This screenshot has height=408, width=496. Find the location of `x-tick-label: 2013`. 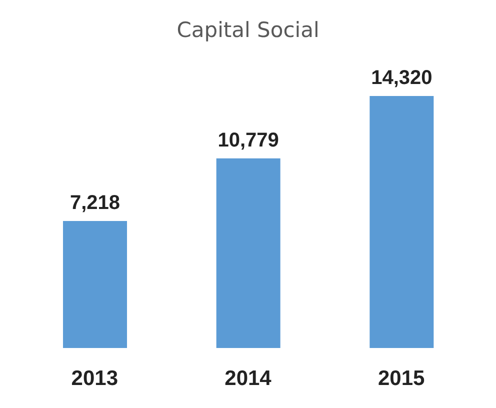

x-tick-label: 2013 is located at coordinates (94, 378).